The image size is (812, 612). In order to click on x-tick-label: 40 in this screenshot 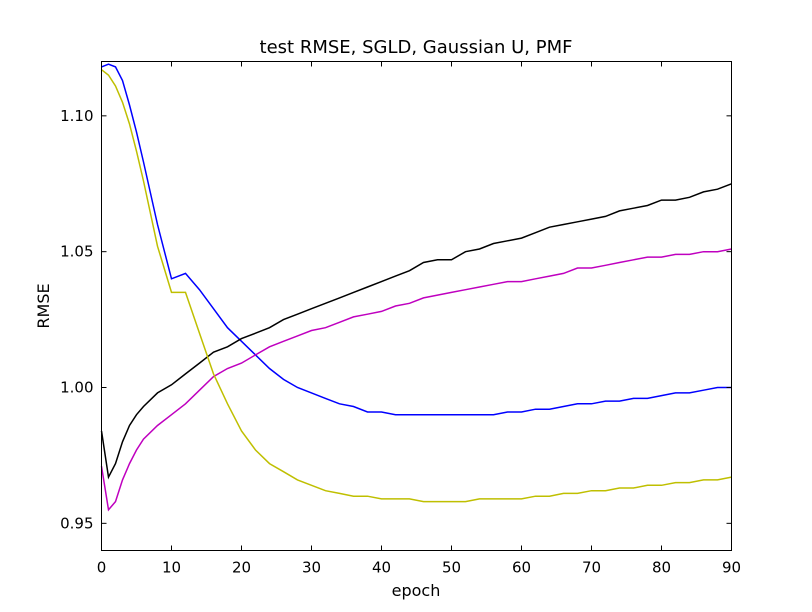, I will do `click(381, 568)`.